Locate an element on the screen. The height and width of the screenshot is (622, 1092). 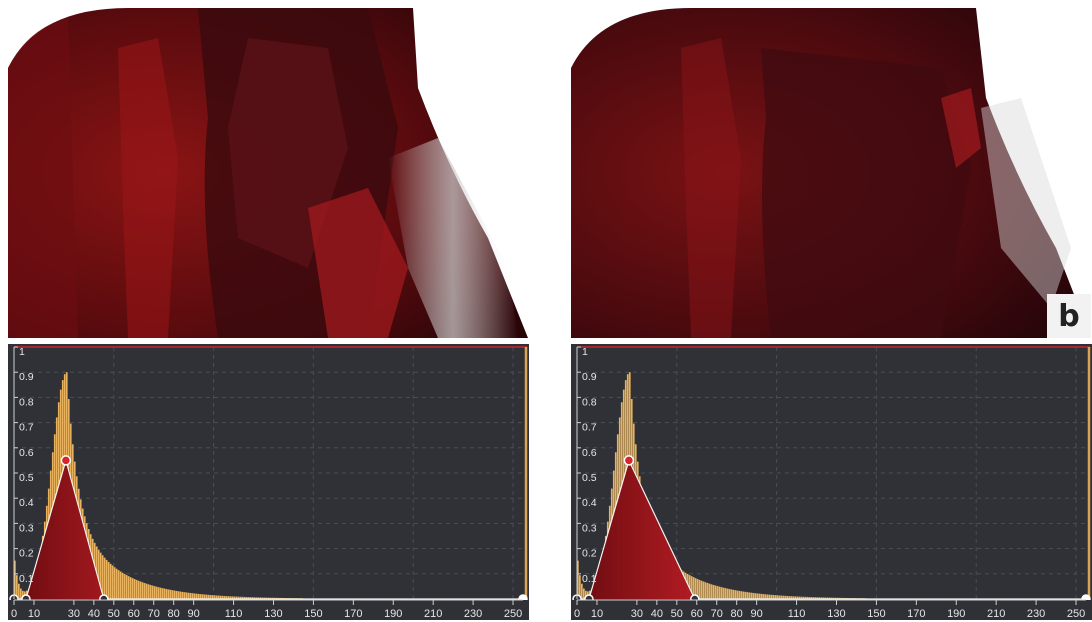
y-tick-label: 0.2 is located at coordinates (26, 554).